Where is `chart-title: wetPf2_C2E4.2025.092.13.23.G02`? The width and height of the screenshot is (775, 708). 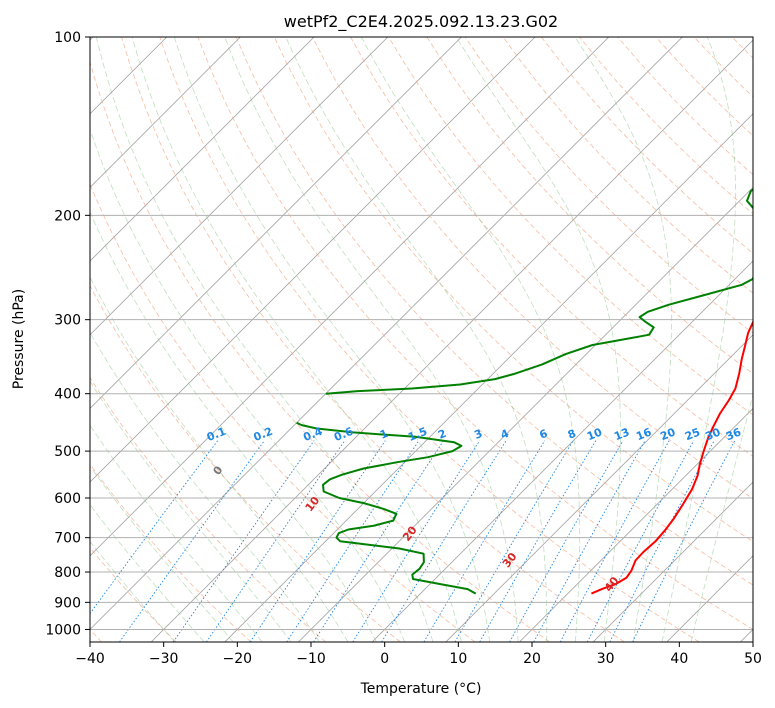 chart-title: wetPf2_C2E4.2025.092.13.23.G02 is located at coordinates (421, 22).